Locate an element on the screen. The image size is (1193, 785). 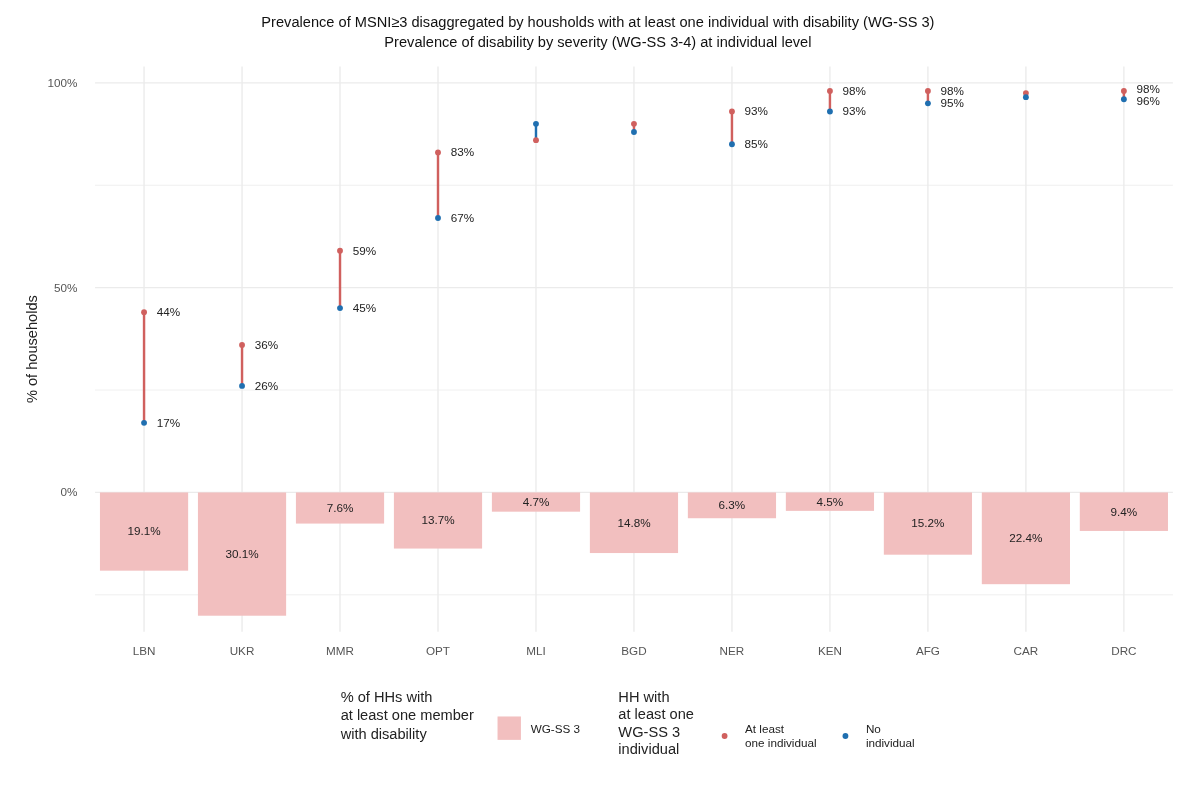
data-label: 36% is located at coordinates (266, 344).